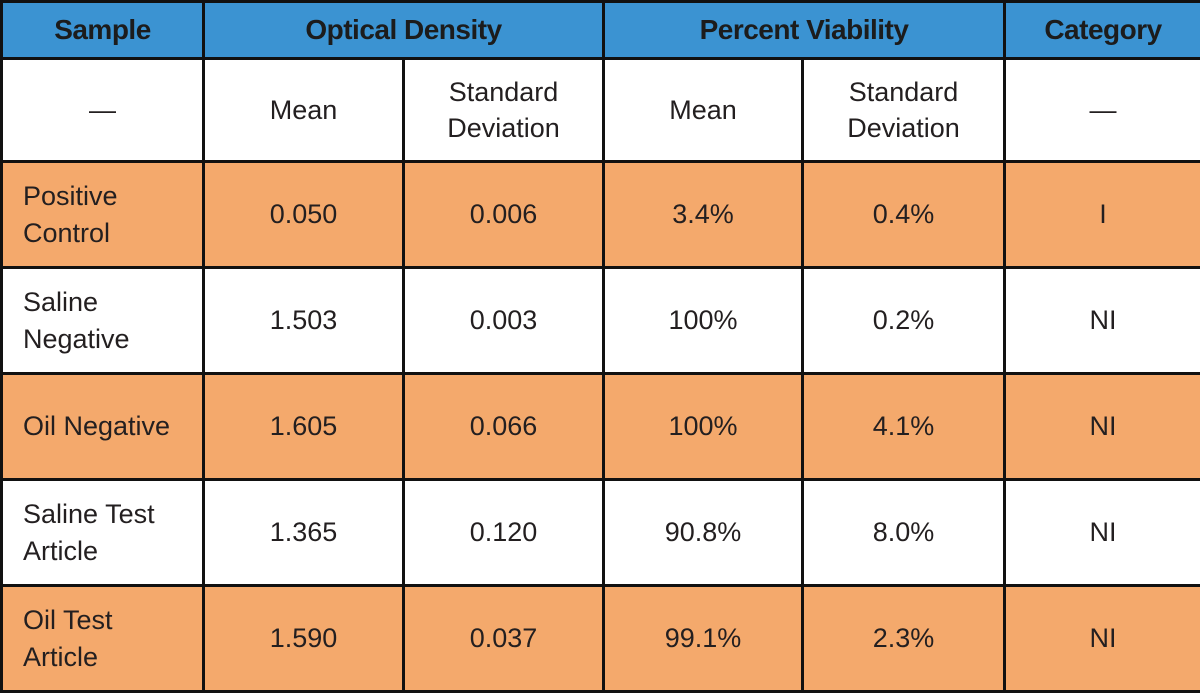 This screenshot has height=693, width=1200. I want to click on cell-sample: Oil Test Article, so click(103, 639).